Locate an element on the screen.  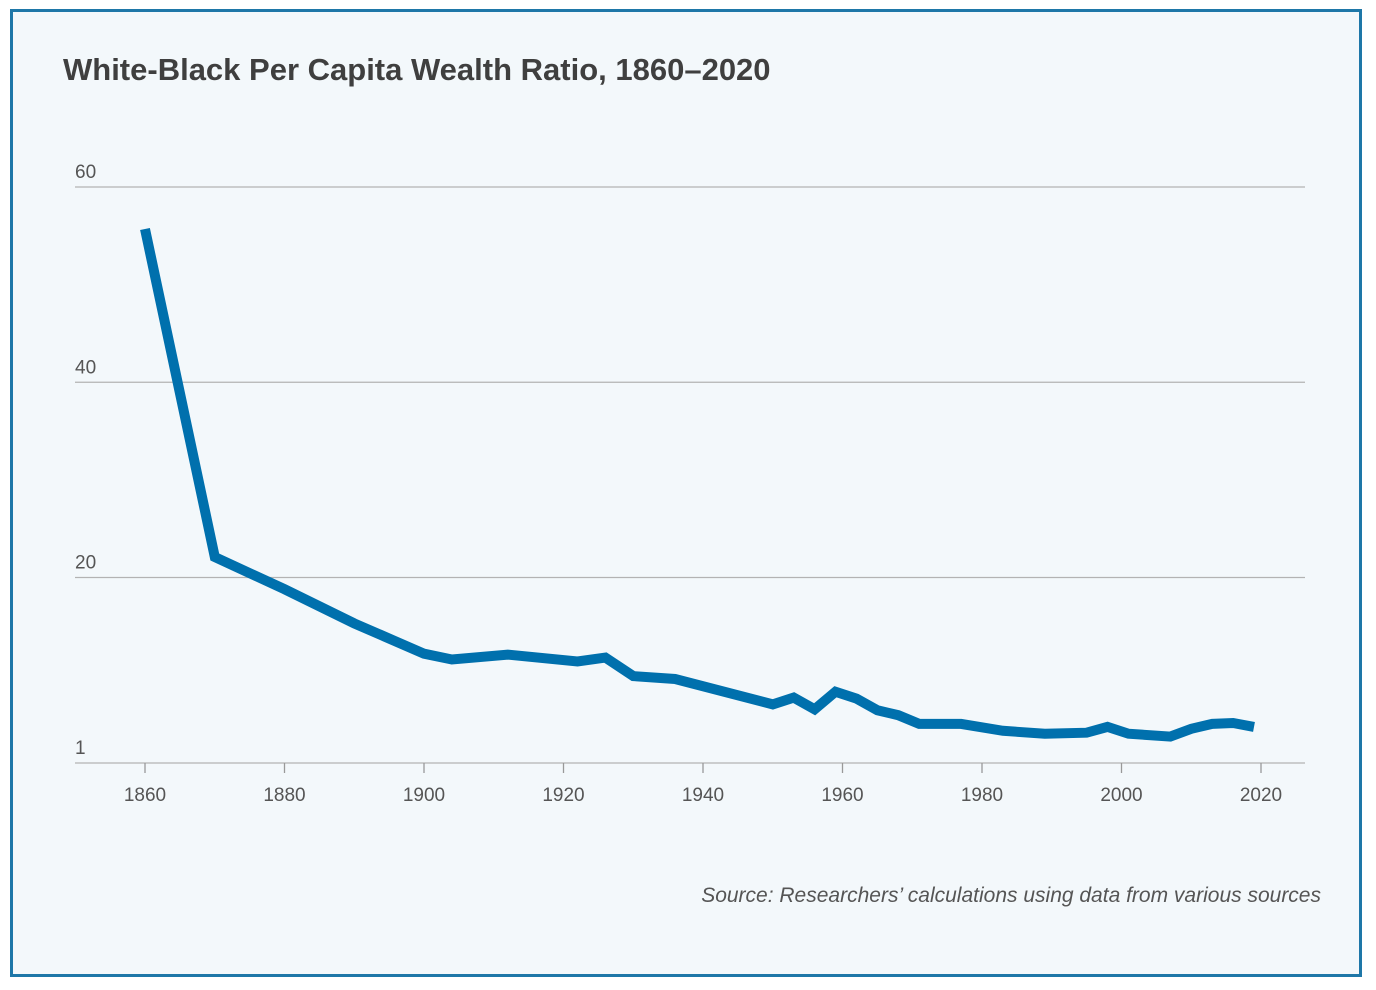
x-tick-label-2020: 2020 is located at coordinates (1261, 795).